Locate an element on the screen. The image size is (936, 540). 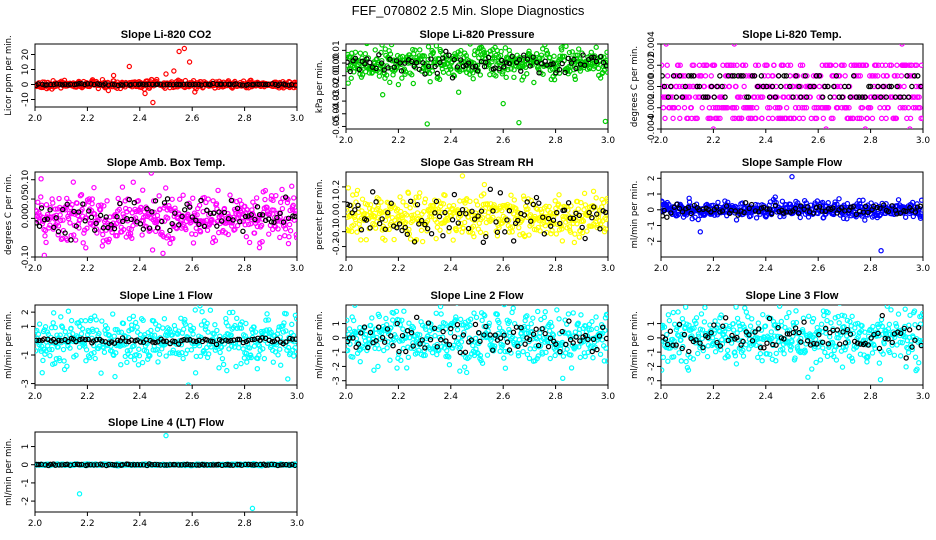
y-tick-label: -10 is located at coordinates (26, 99).